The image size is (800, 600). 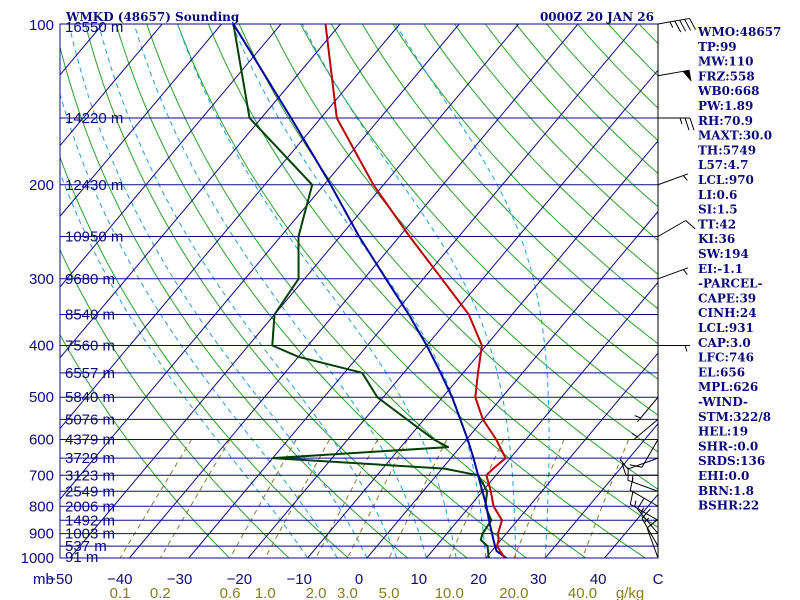 What do you see at coordinates (449, 592) in the screenshot?
I see `mixing-ratio-tick-label: 10.0` at bounding box center [449, 592].